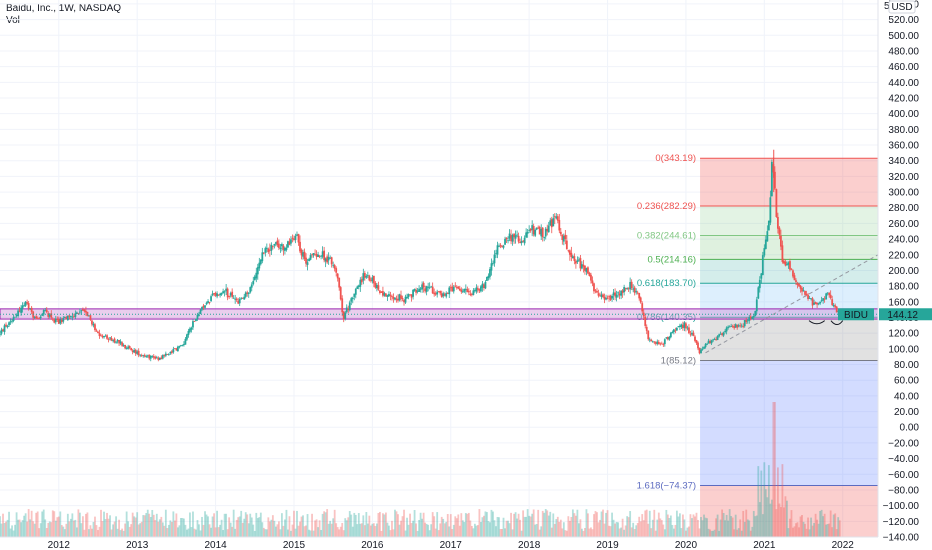  Describe the element at coordinates (764, 545) in the screenshot. I see `time-tick-label: 2021` at that location.